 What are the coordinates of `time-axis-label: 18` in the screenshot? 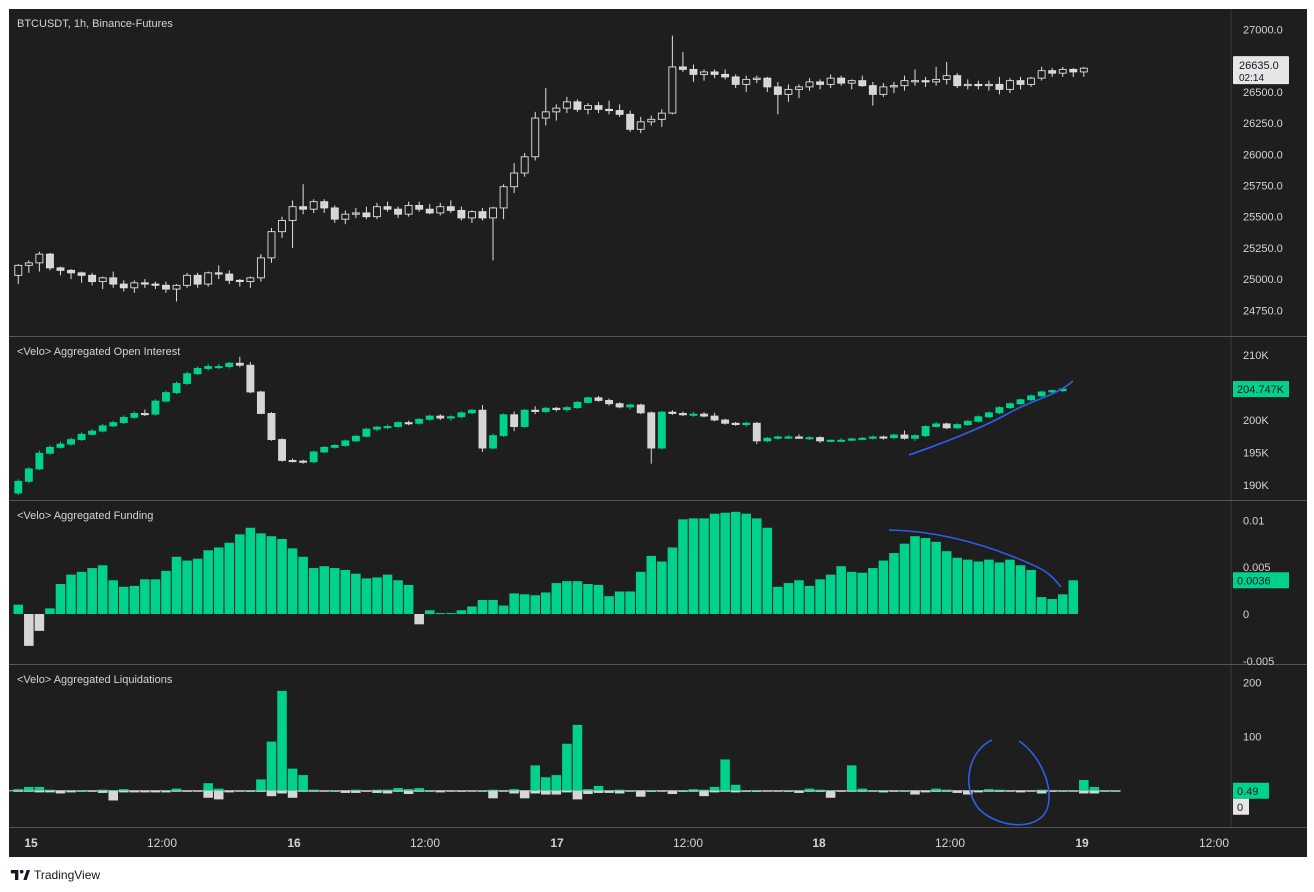 It's located at (819, 843).